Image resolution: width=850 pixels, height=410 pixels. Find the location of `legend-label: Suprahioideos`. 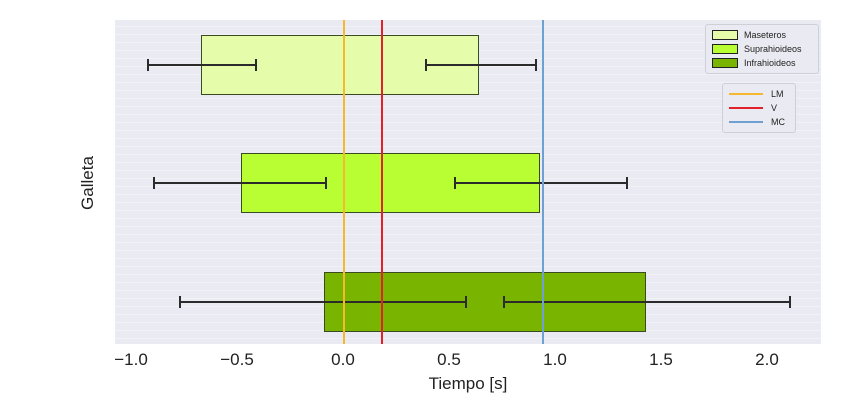

legend-label: Suprahioideos is located at coordinates (773, 49).